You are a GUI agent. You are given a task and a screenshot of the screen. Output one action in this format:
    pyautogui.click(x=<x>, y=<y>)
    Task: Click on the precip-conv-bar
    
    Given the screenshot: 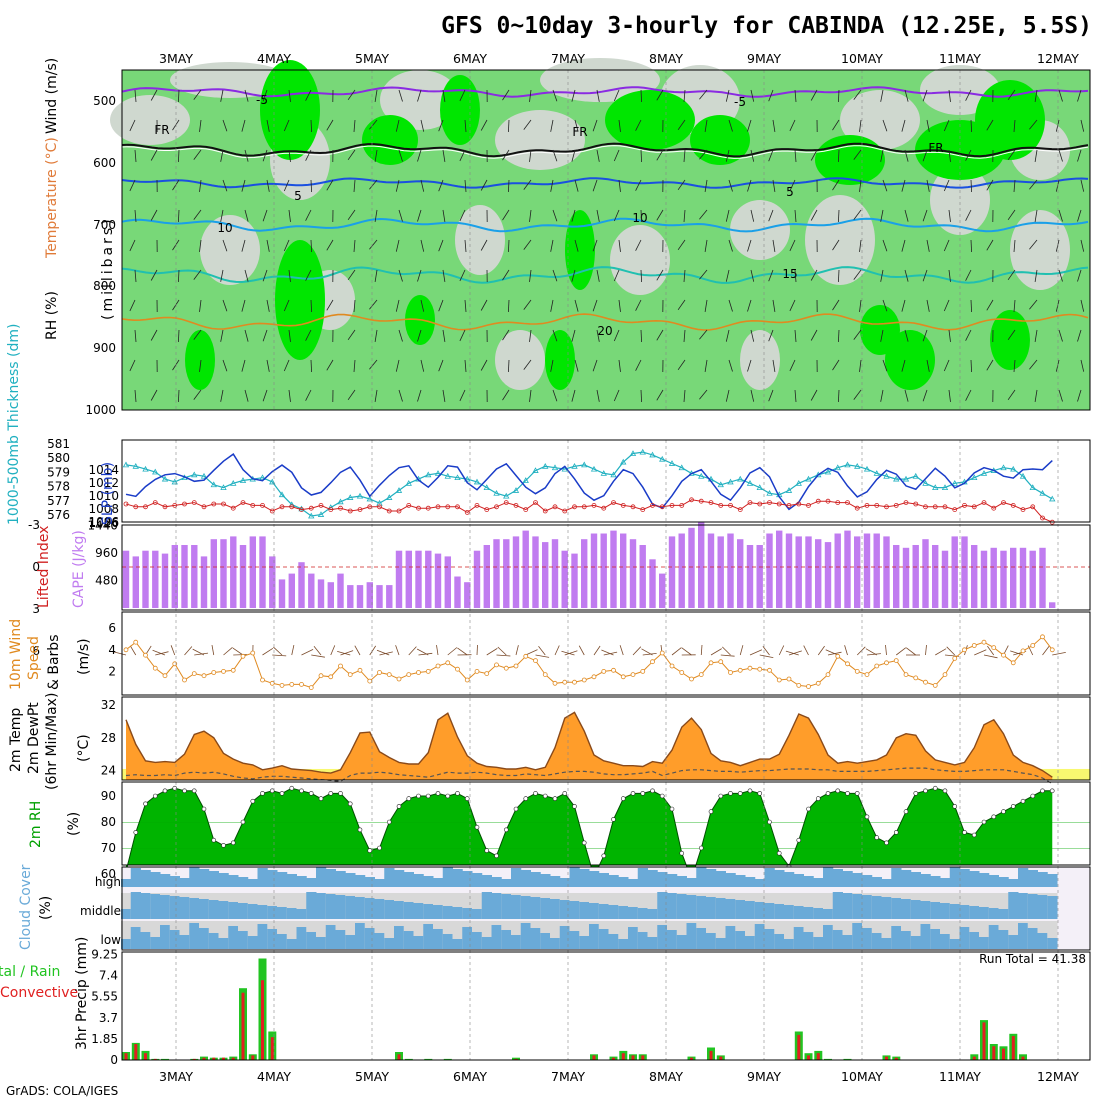 What is the action you would take?
    pyautogui.click(x=145, y=1056)
    